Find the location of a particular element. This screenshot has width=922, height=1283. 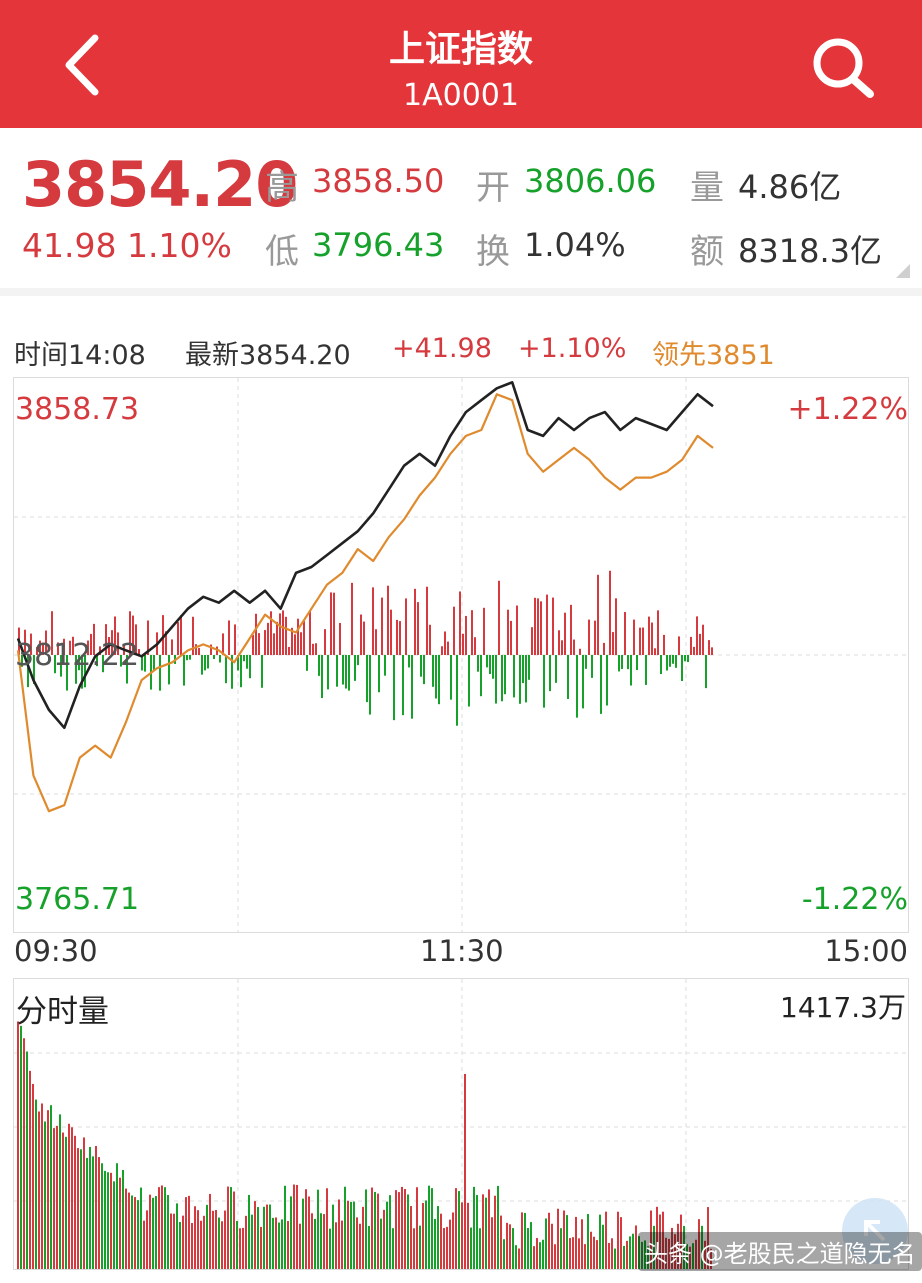

expand-corner-icon is located at coordinates (903, 271).